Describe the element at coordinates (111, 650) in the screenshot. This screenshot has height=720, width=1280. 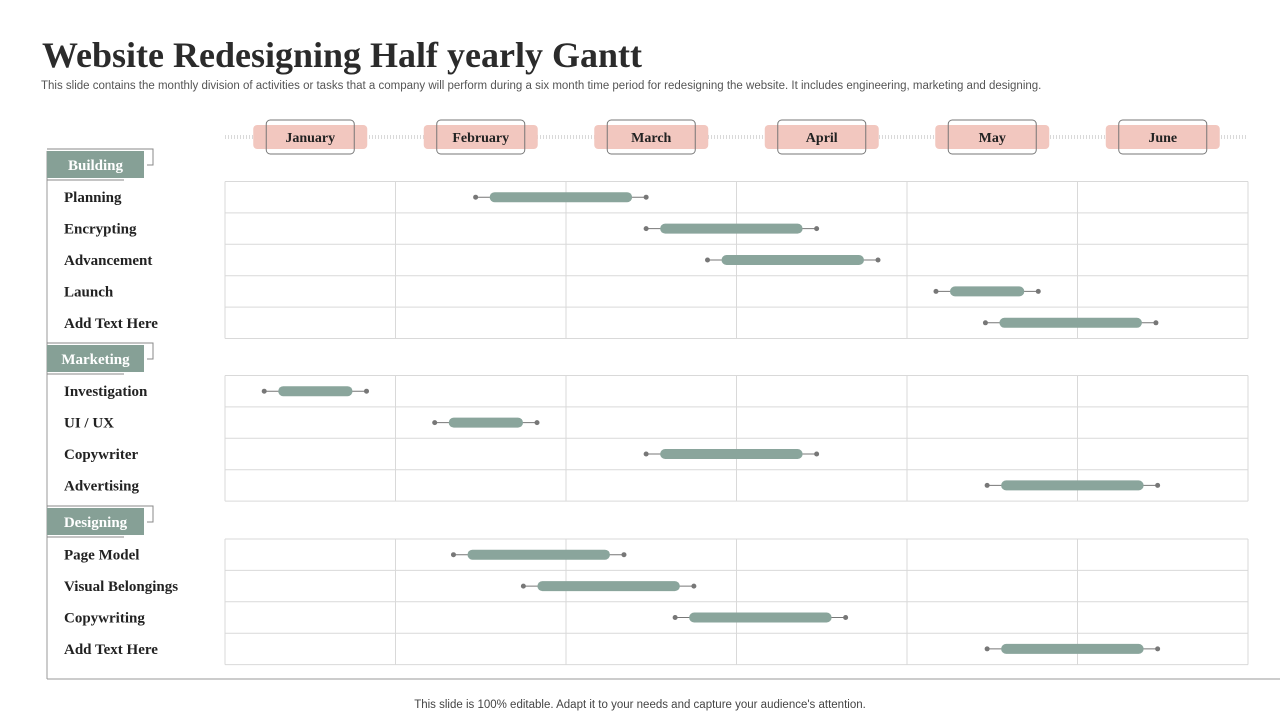
I see `task-label-designing-add-text-here: Add Text Here` at that location.